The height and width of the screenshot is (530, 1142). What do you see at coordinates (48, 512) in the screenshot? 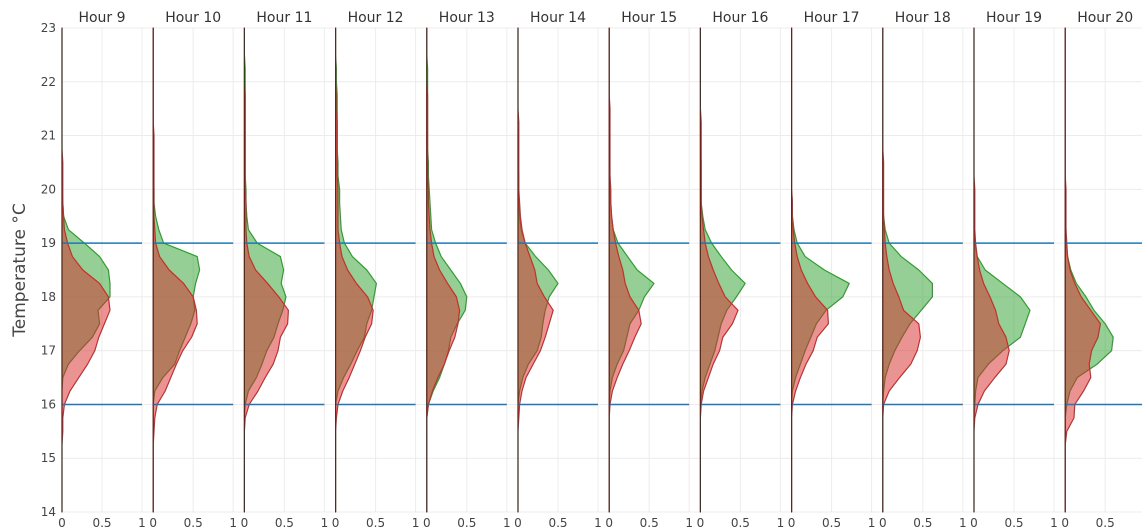
I see `y-tick-label: 14` at bounding box center [48, 512].